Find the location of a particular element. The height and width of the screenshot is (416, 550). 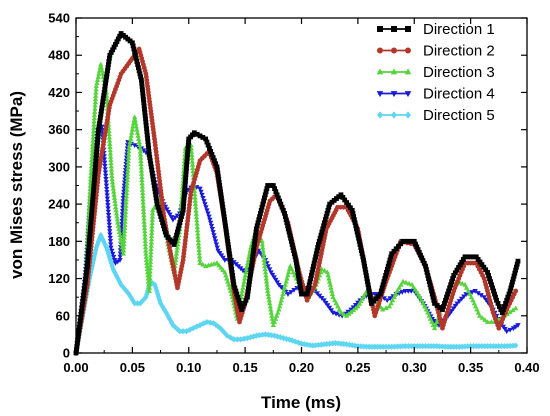

legend-direction-1-marker is located at coordinates (408, 29).